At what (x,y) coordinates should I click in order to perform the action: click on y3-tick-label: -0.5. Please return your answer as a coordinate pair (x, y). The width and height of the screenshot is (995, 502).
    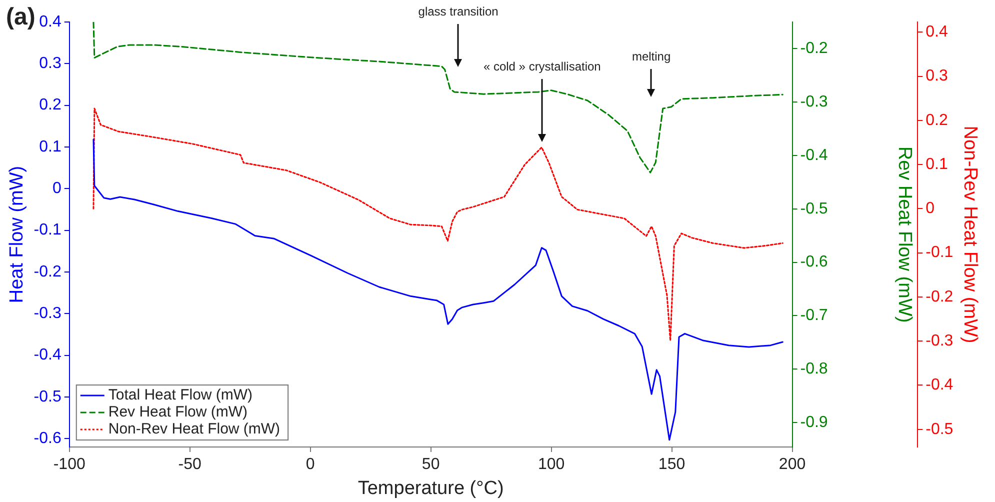
    Looking at the image, I should click on (940, 429).